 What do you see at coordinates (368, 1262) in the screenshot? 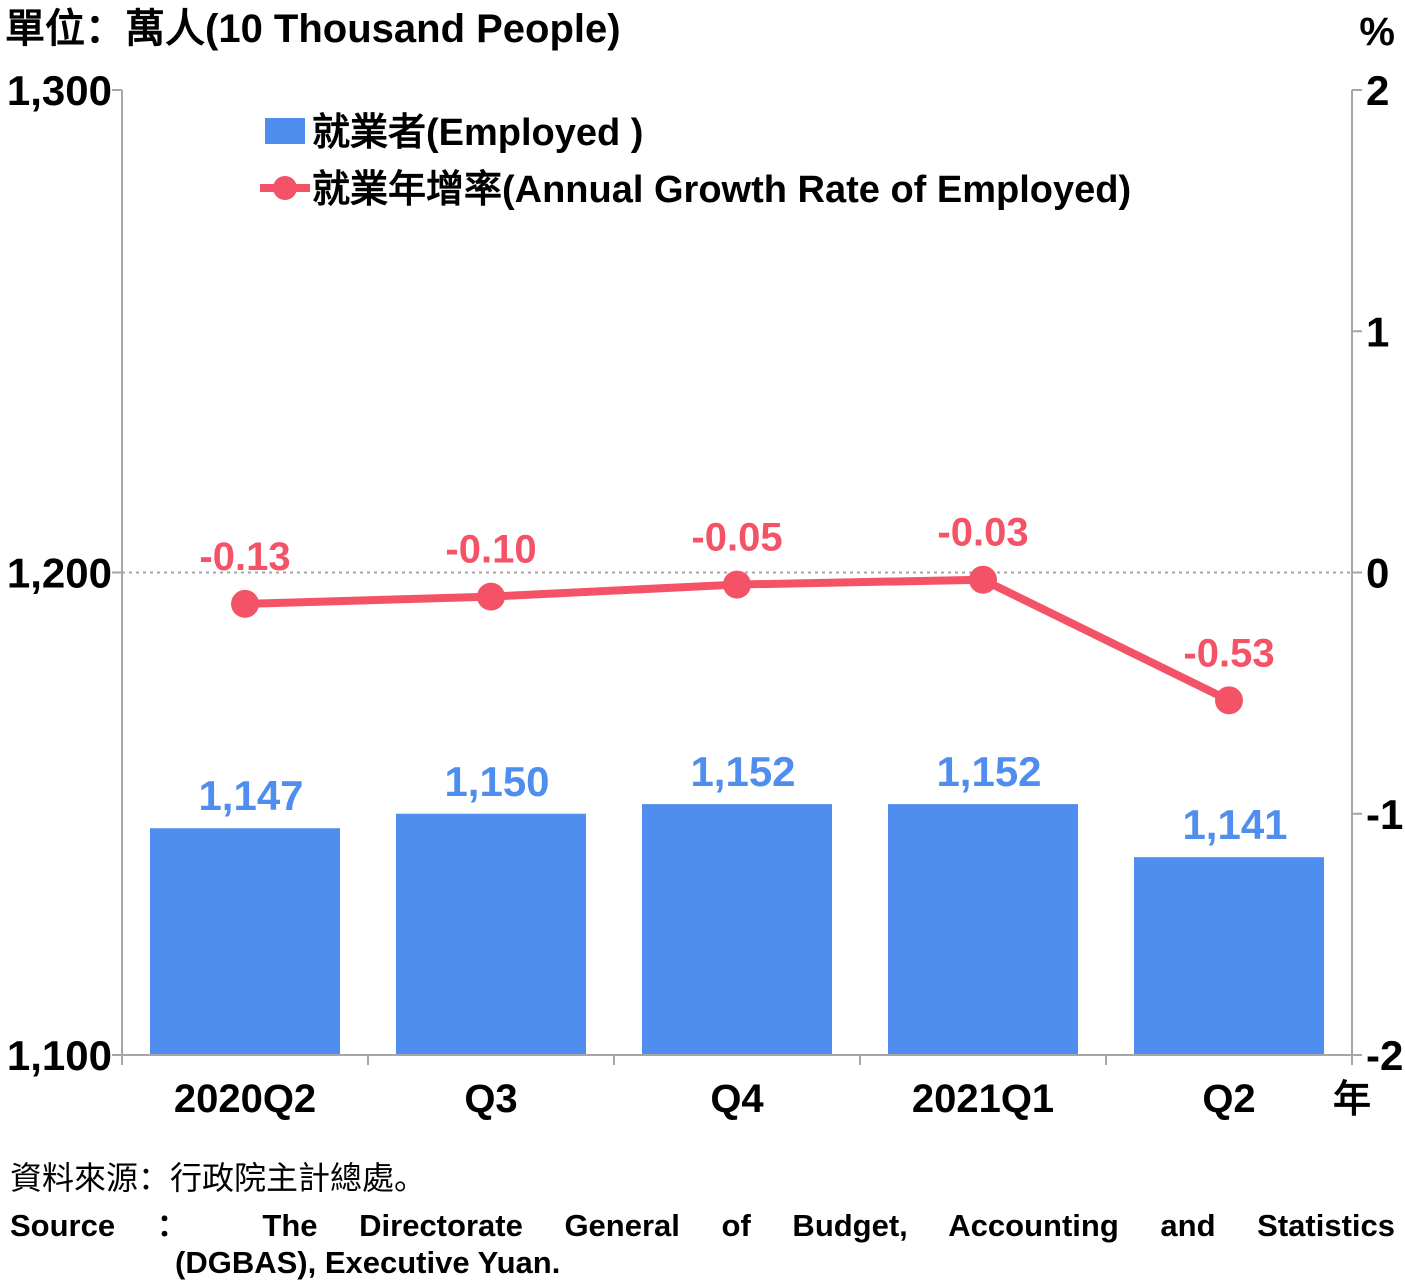
I see `source-en-line2: (DGBAS), Executive Yuan.` at bounding box center [368, 1262].